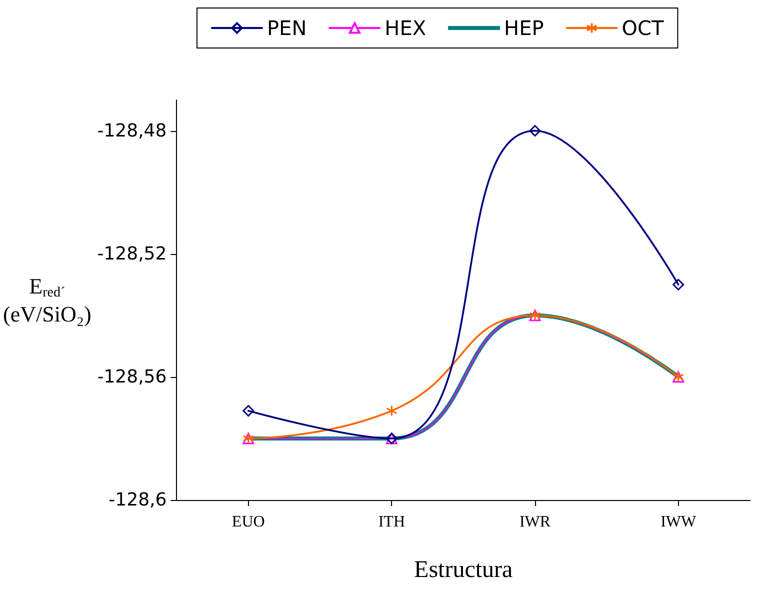 Image resolution: width=768 pixels, height=594 pixels. What do you see at coordinates (137, 500) in the screenshot?
I see `y-tick-label: -128,6` at bounding box center [137, 500].